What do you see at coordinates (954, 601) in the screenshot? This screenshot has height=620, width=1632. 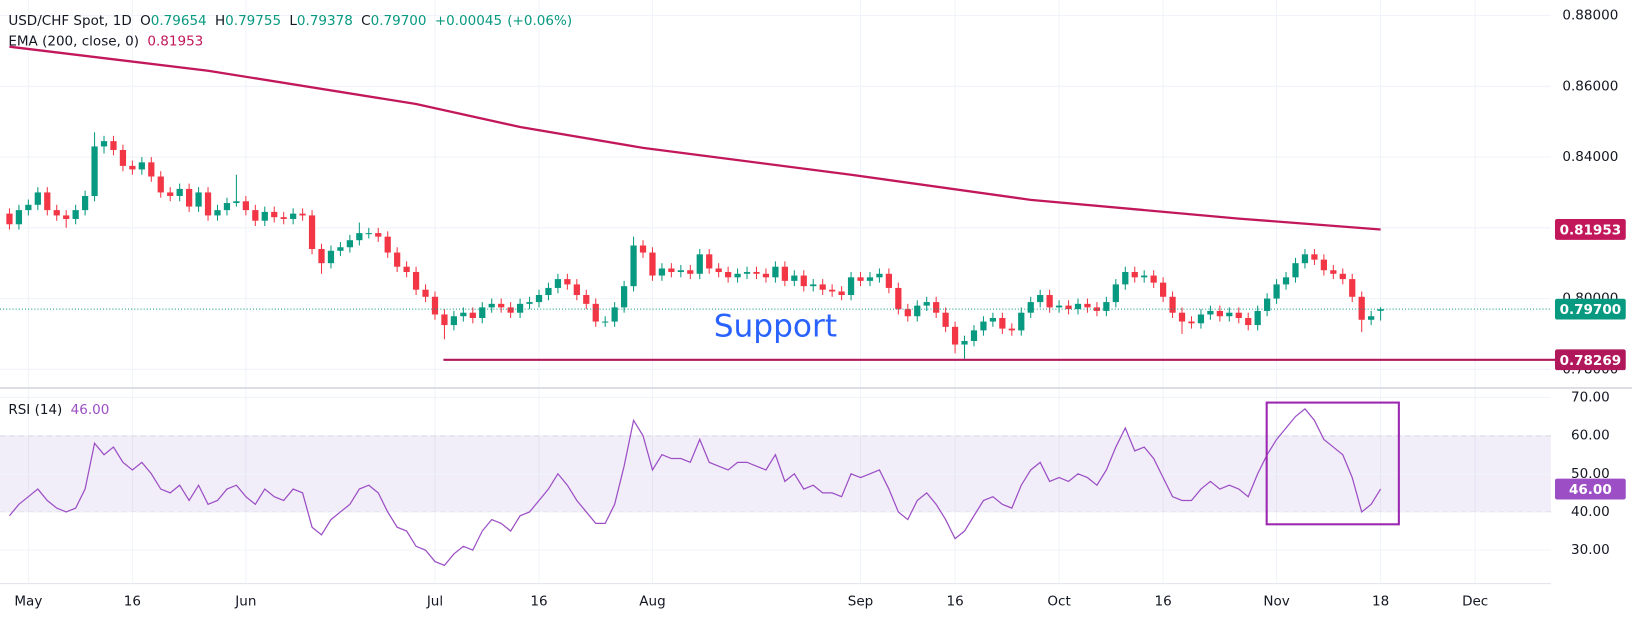 I see `x-tick-label: 16` at bounding box center [954, 601].